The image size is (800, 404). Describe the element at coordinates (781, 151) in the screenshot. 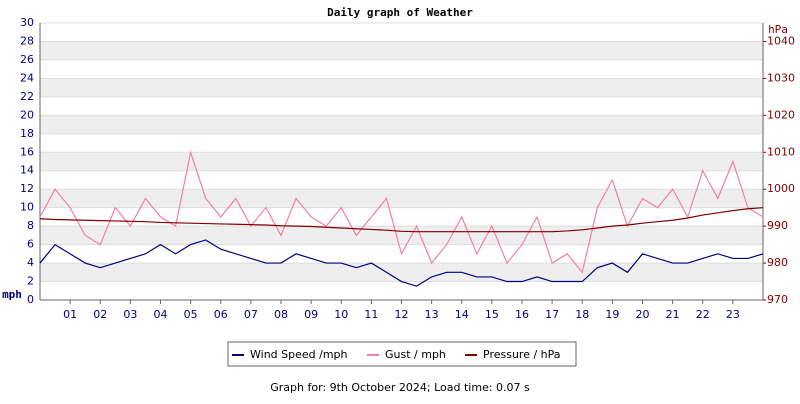

I see `y2-tick-label: 1010` at that location.